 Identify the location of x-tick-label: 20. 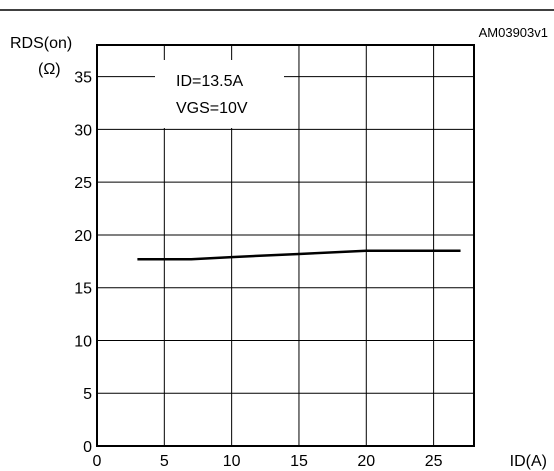
(366, 461).